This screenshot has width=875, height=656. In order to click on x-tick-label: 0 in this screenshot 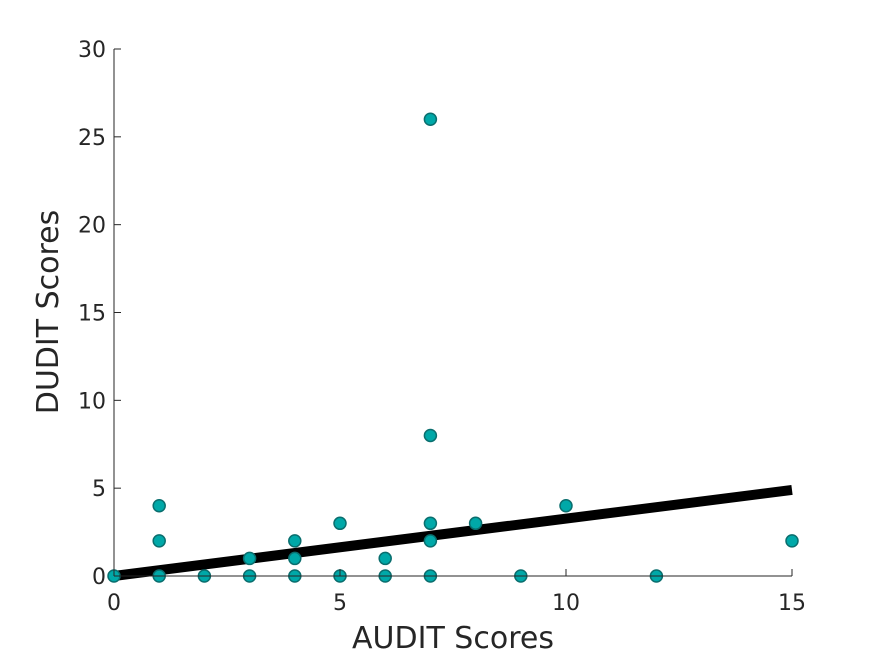, I will do `click(114, 603)`.